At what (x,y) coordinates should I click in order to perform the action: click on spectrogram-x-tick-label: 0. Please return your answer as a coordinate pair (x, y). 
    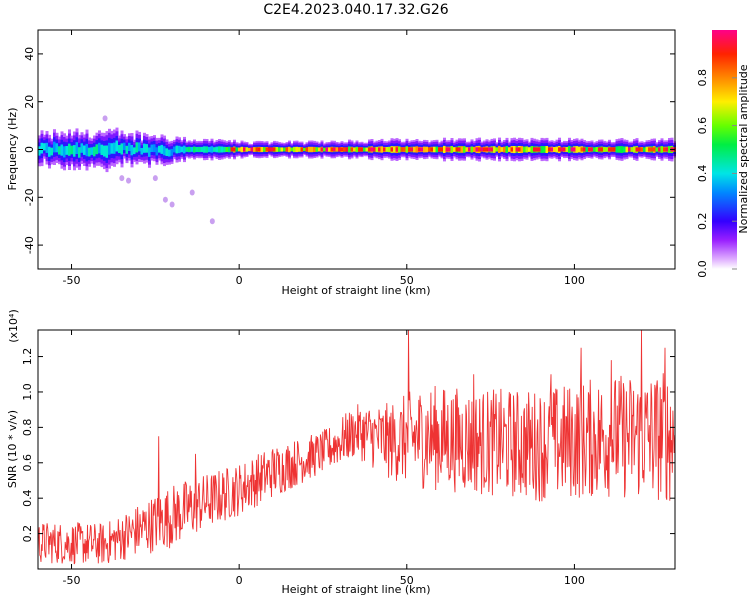
    Looking at the image, I should click on (239, 280).